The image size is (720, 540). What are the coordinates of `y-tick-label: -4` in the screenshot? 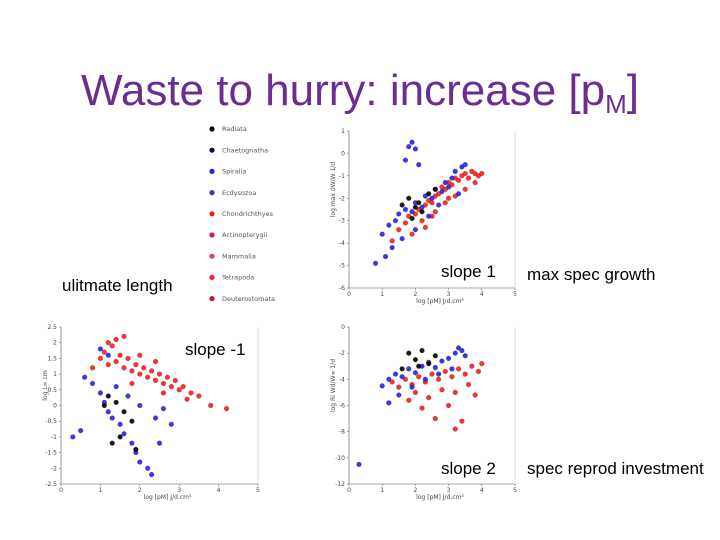 It's located at (342, 243).